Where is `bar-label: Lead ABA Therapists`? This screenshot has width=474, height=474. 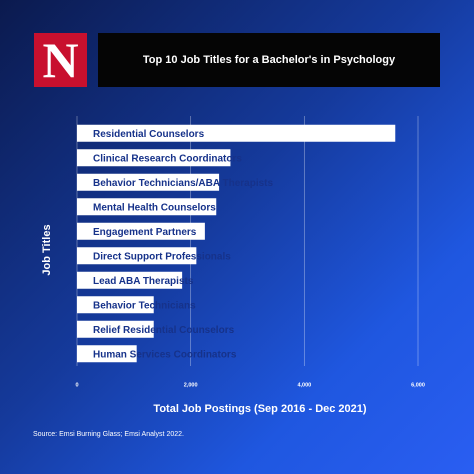 bar-label: Lead ABA Therapists is located at coordinates (143, 281).